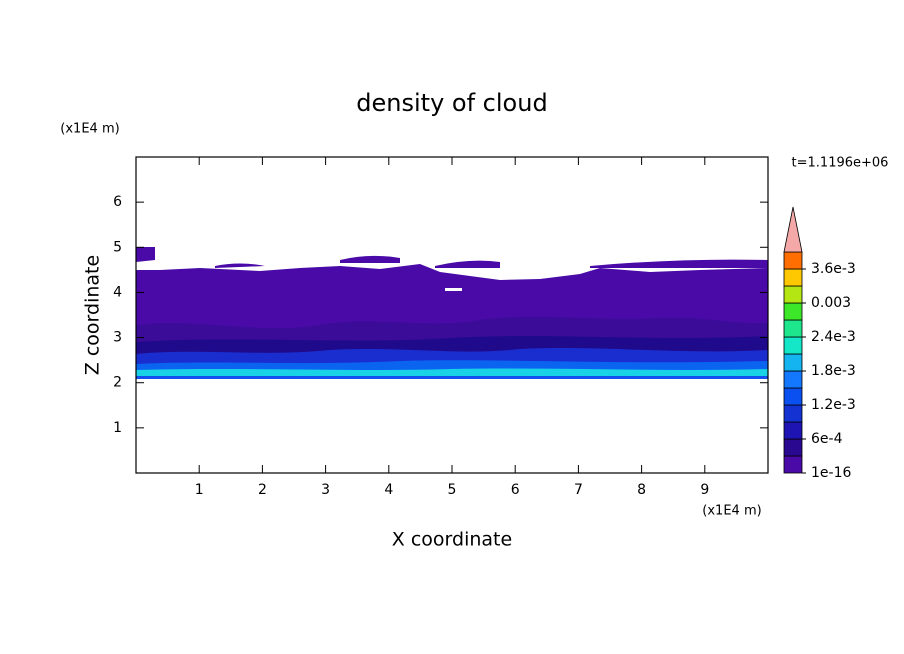  What do you see at coordinates (578, 490) in the screenshot?
I see `x-tick-label: 7` at bounding box center [578, 490].